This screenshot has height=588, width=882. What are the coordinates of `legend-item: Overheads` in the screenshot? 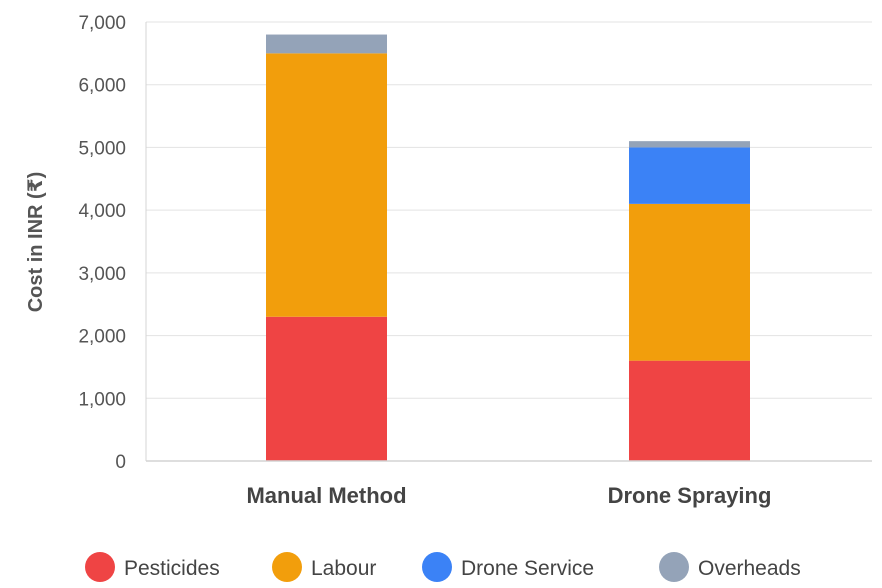 It's located at (730, 567).